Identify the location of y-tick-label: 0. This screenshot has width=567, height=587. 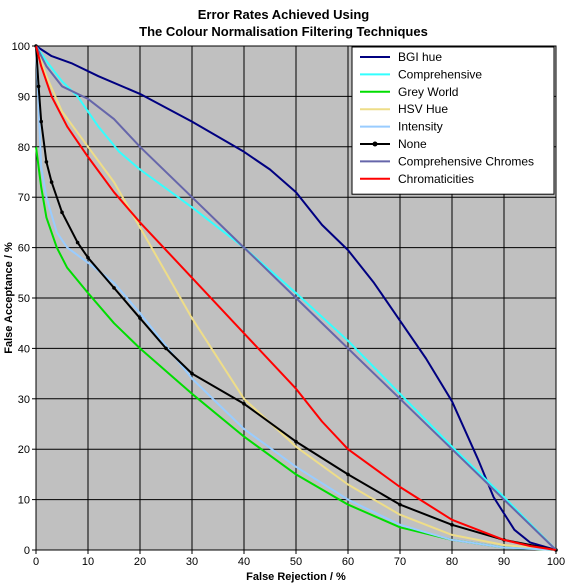
(27, 551).